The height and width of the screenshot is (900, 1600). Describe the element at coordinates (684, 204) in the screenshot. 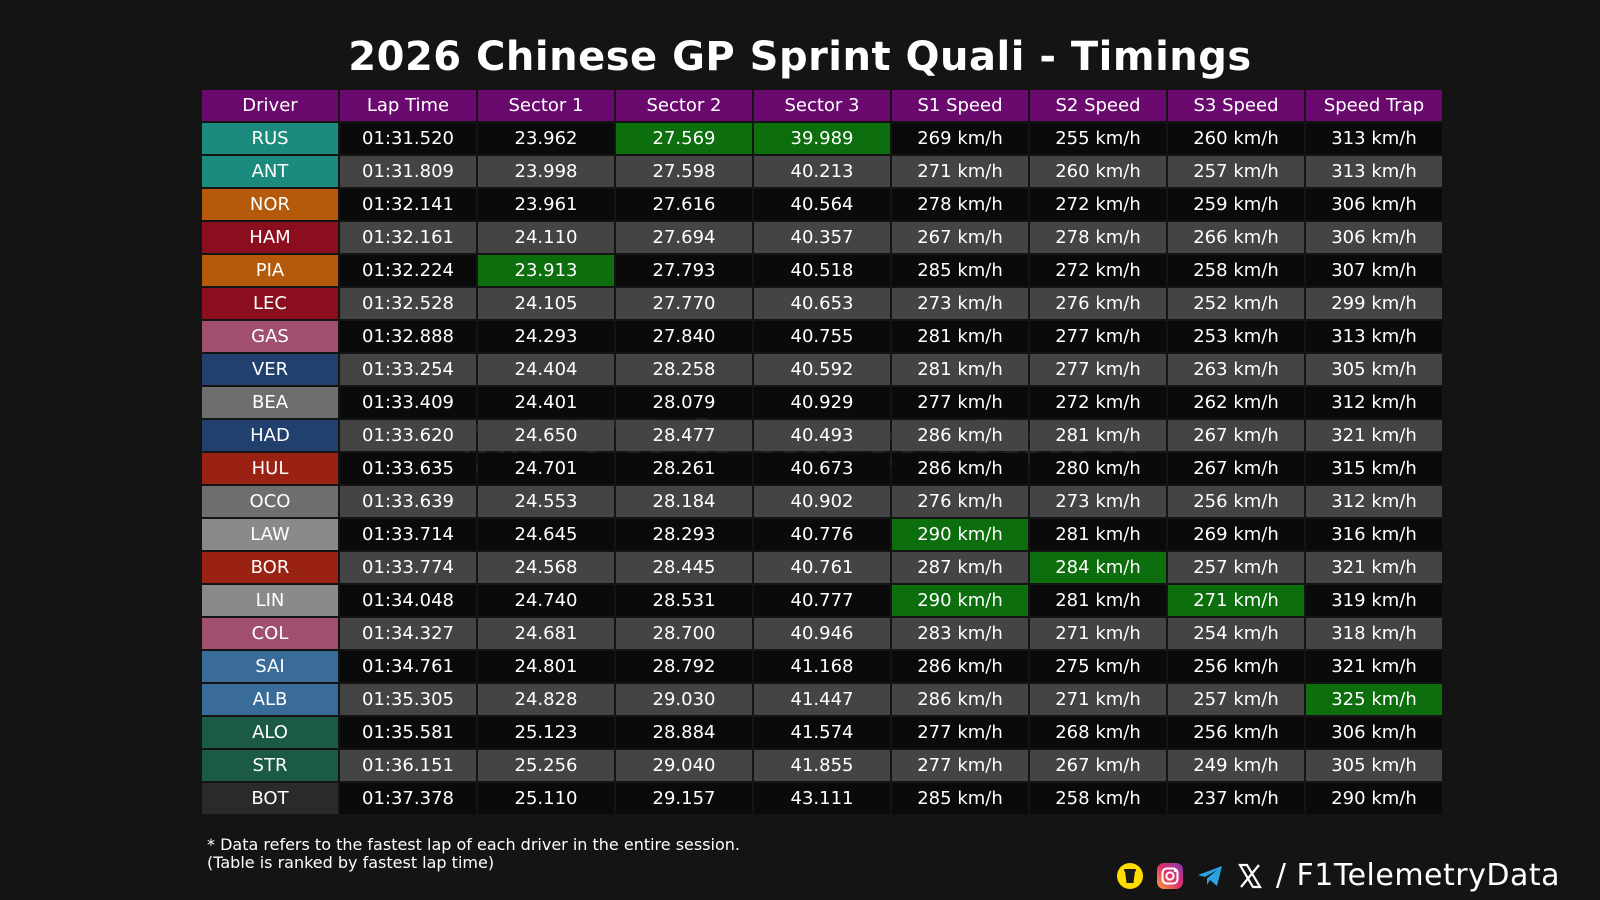

I see `table-cell: 27.616` at that location.